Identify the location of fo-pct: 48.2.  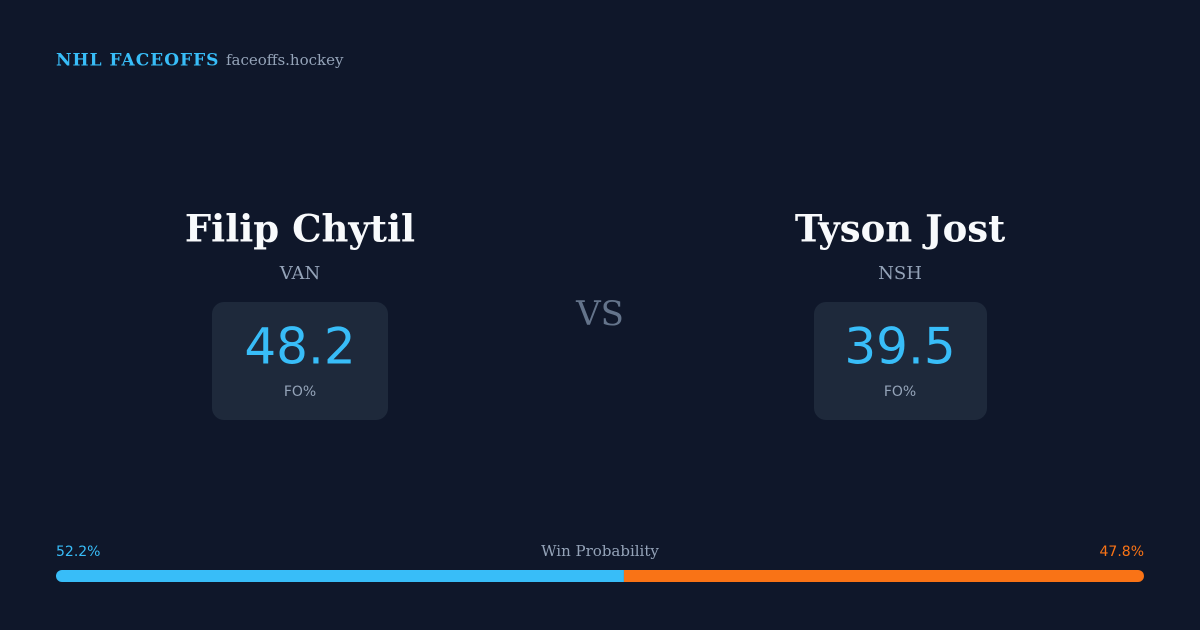
(299, 347).